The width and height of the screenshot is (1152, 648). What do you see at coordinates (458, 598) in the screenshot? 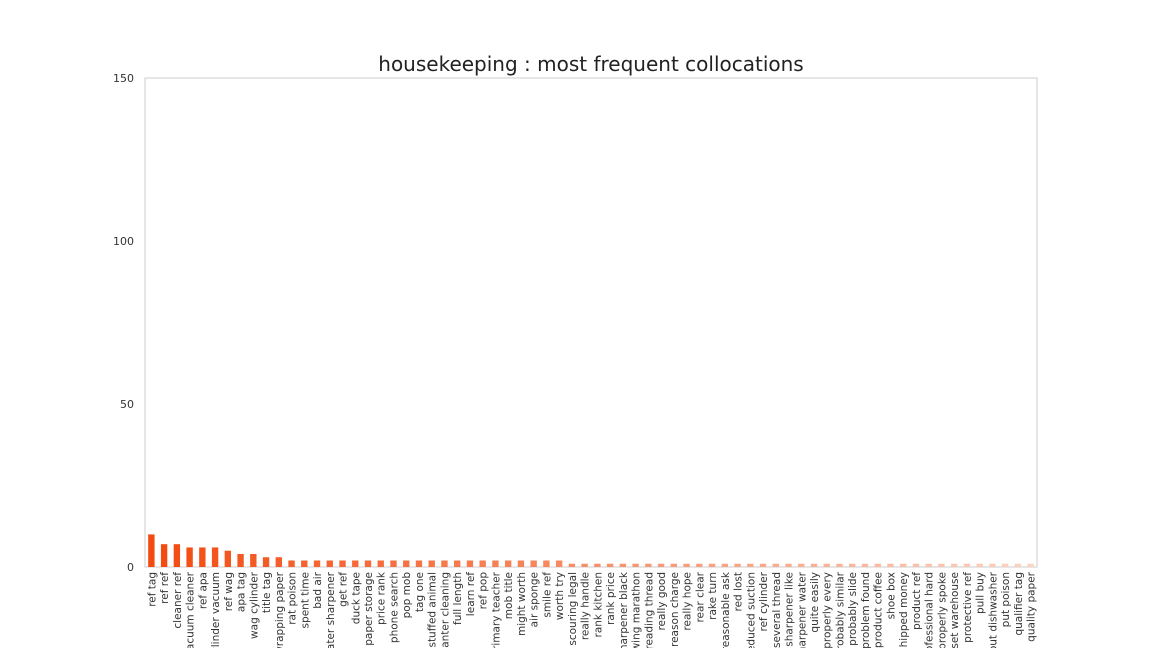
I see `x-tick-label: full length` at bounding box center [458, 598].